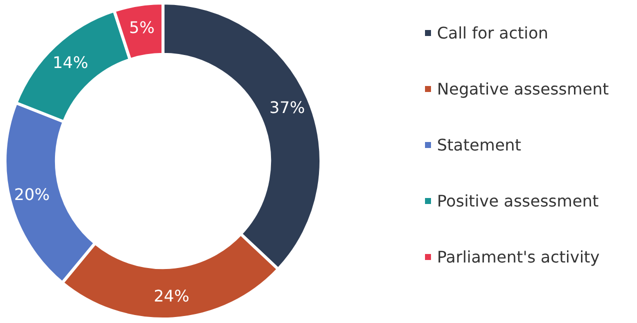 The height and width of the screenshot is (323, 637). Describe the element at coordinates (492, 33) in the screenshot. I see `legend-label: Call for action` at that location.